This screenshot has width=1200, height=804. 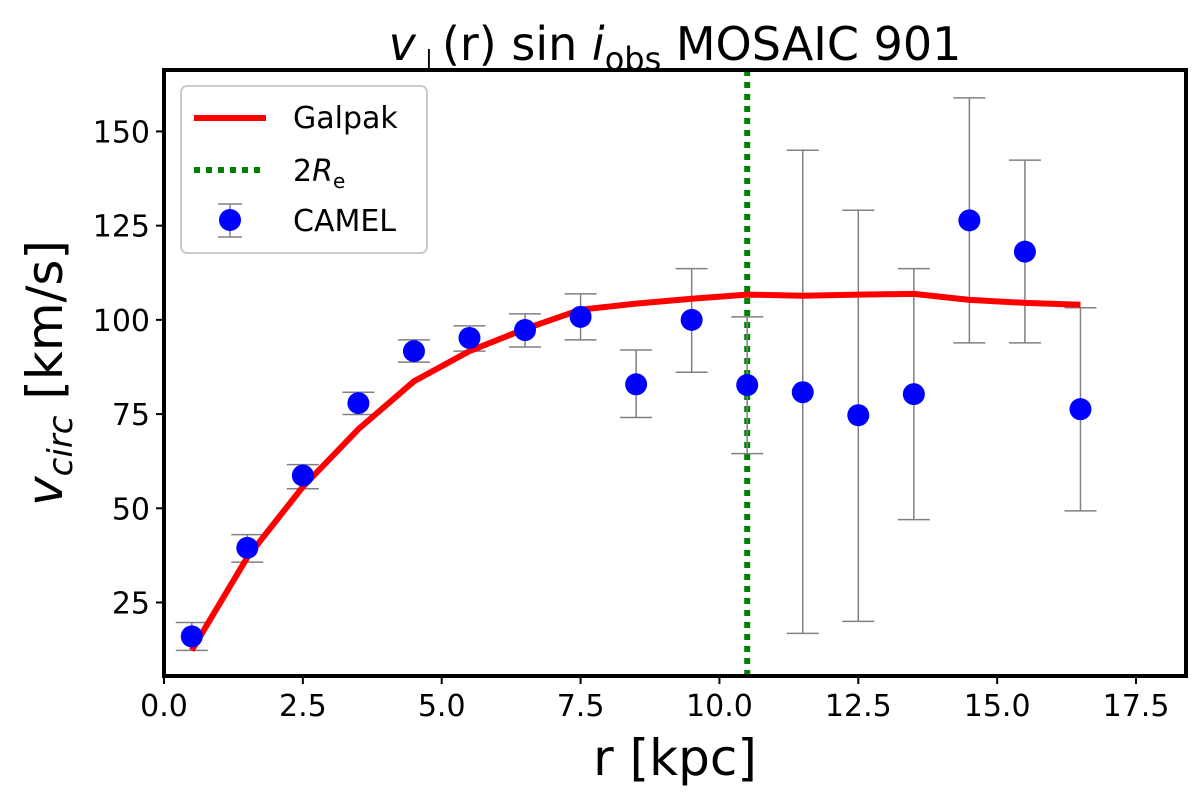 I want to click on x-tick-label: 5.0, so click(x=442, y=706).